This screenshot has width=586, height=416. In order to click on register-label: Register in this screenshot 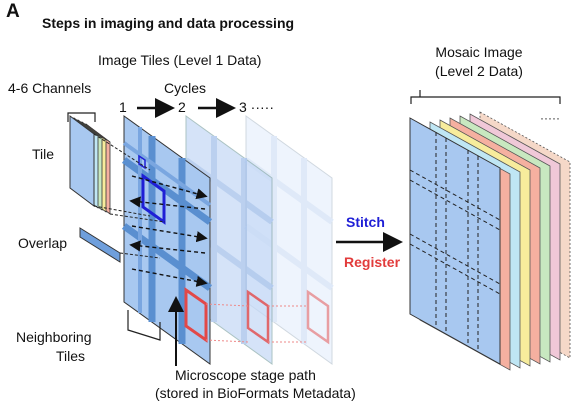, I will do `click(372, 262)`.